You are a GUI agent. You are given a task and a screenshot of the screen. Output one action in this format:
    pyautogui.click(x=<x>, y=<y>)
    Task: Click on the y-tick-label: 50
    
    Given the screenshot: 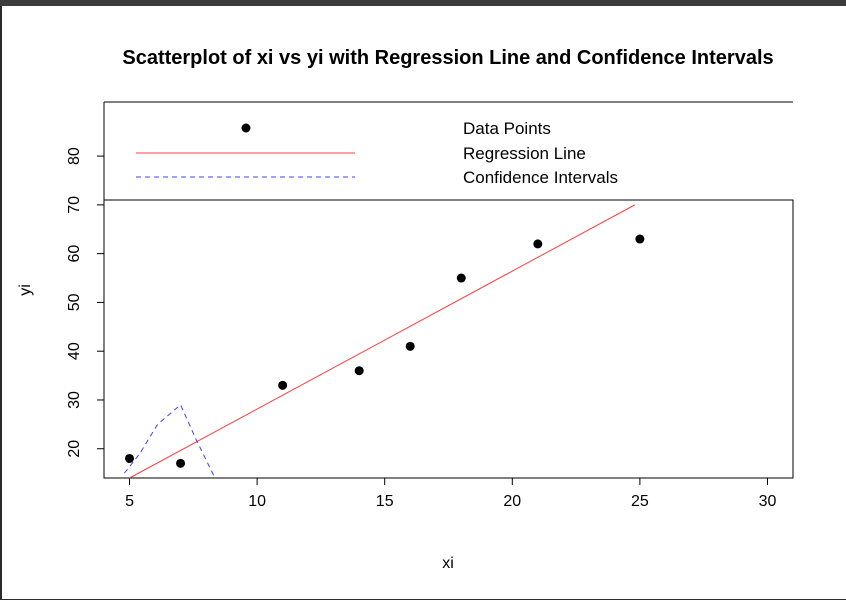 What is the action you would take?
    pyautogui.click(x=74, y=302)
    